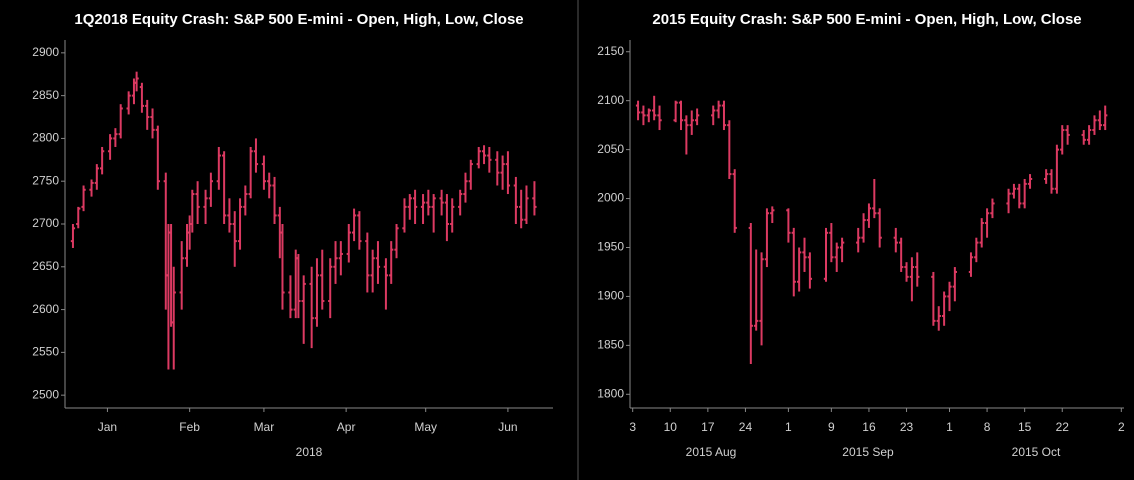  Describe the element at coordinates (831, 427) in the screenshot. I see `x-tick-label: 9` at that location.